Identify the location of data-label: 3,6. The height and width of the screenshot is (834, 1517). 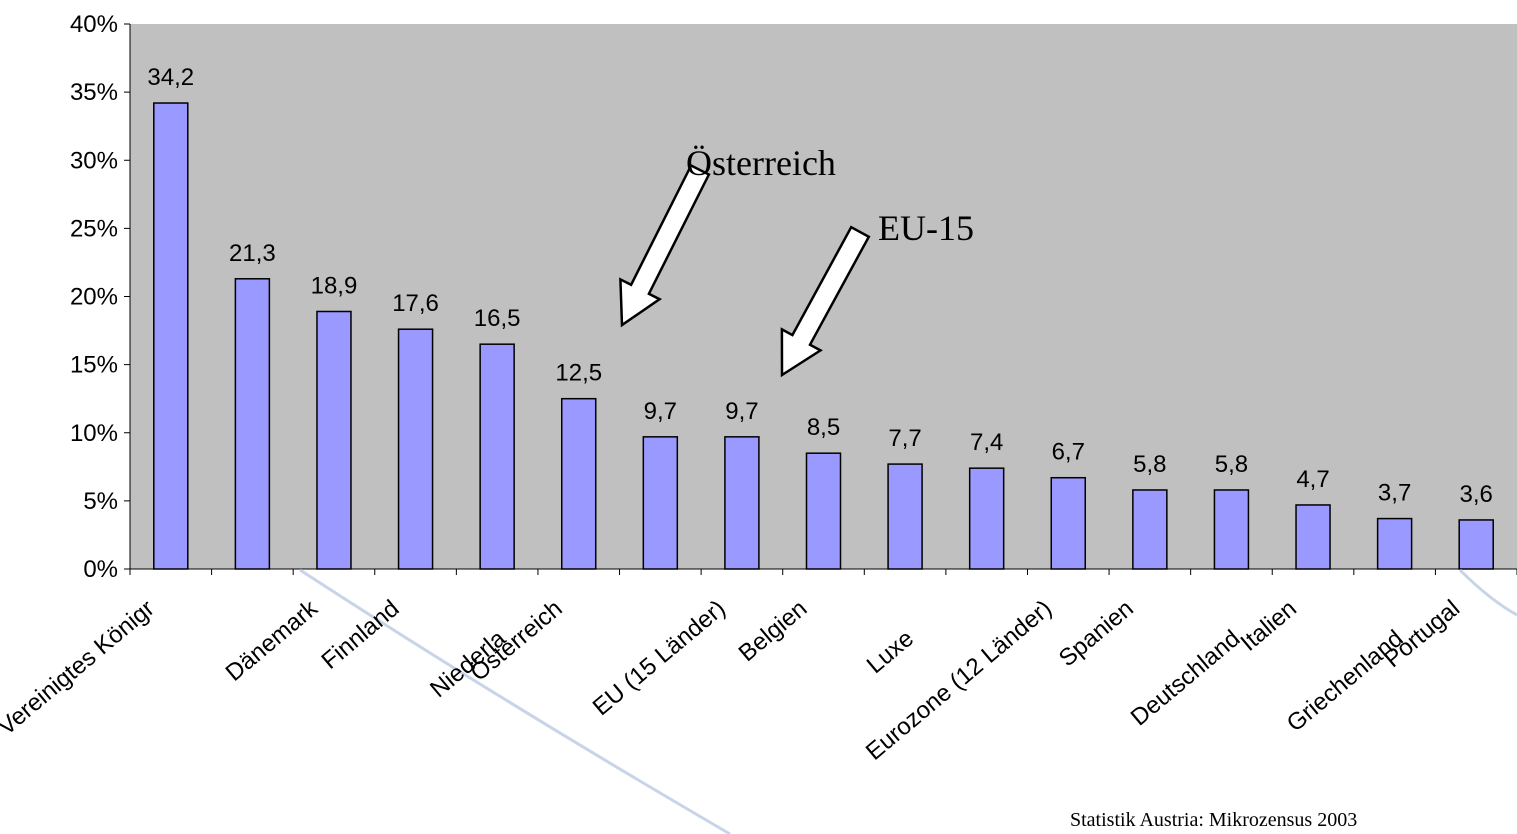
(1476, 494).